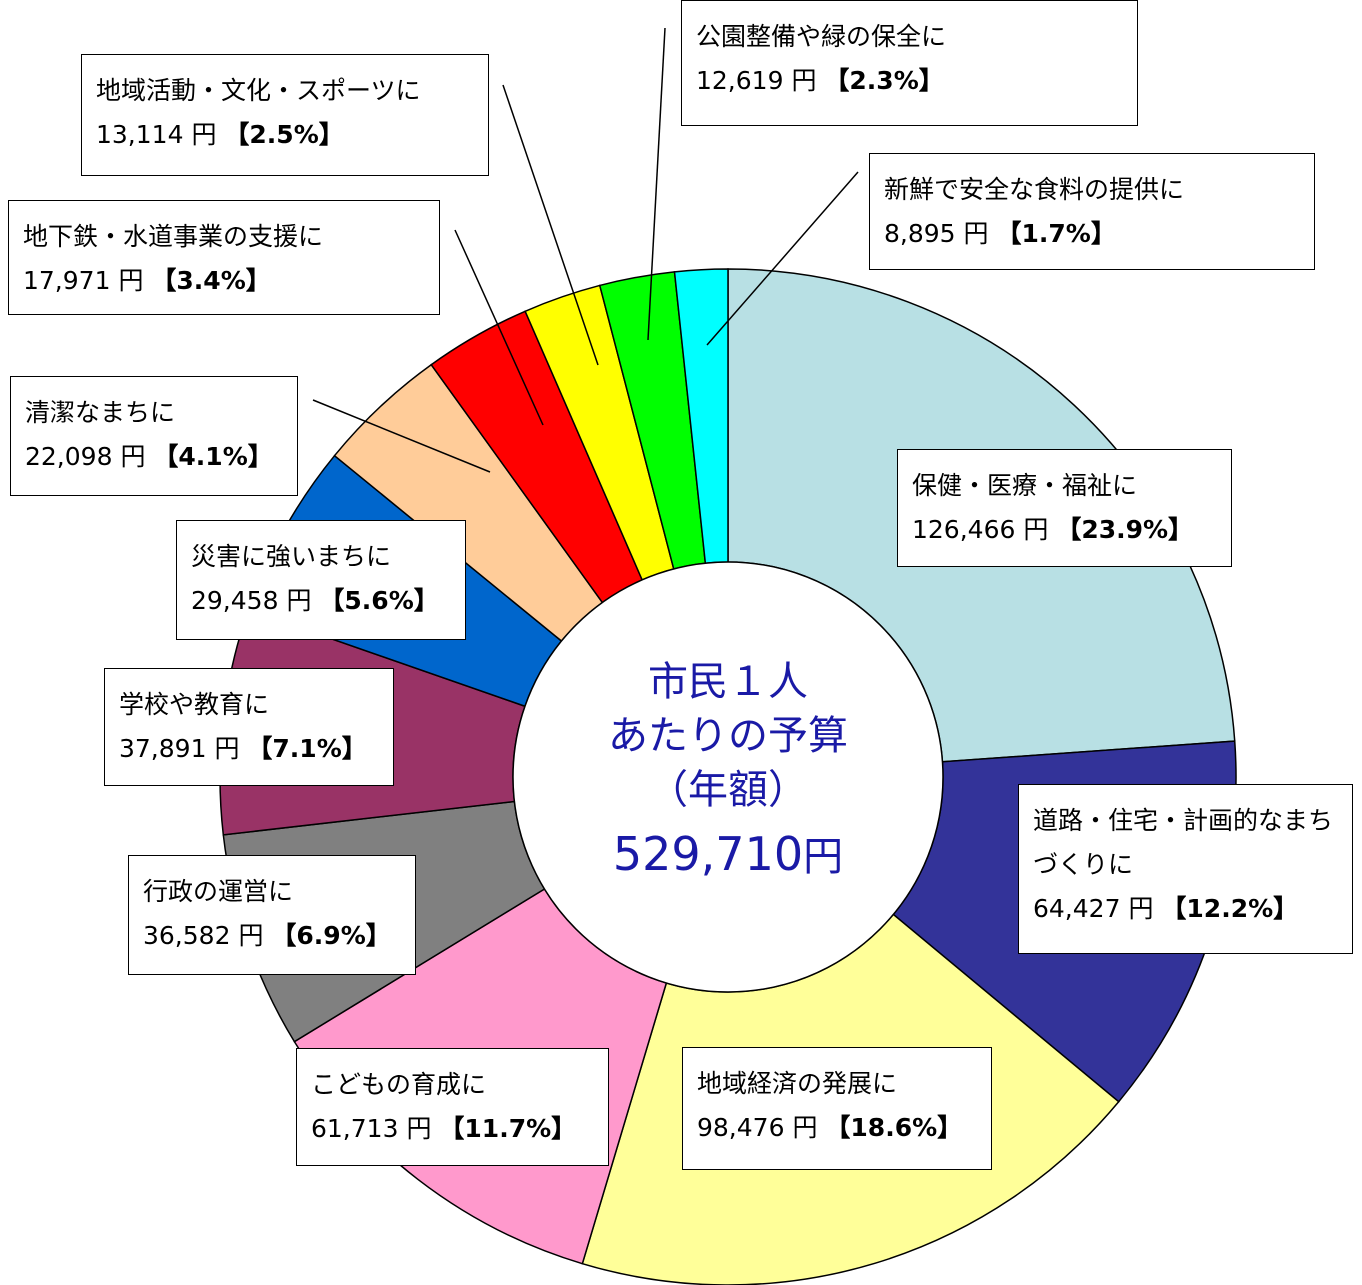 The height and width of the screenshot is (1285, 1362). Describe the element at coordinates (331, 935) in the screenshot. I see `percentage-label: 【6.9%】` at that location.